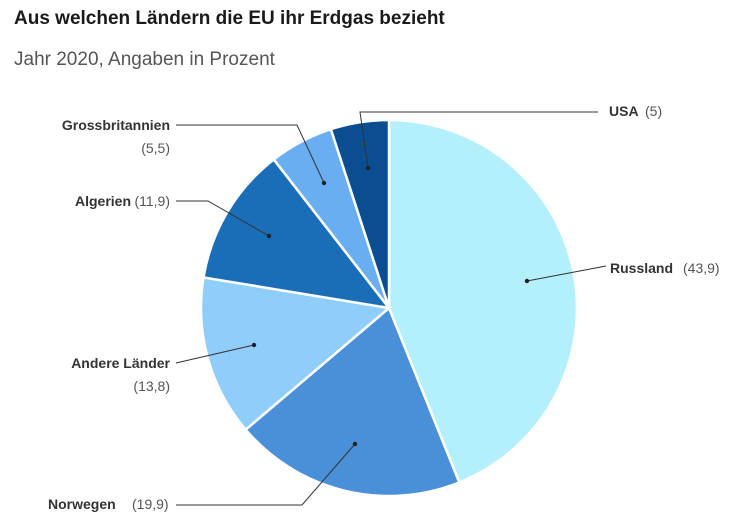 This screenshot has width=751, height=514. I want to click on label-usa-name: USA, so click(624, 111).